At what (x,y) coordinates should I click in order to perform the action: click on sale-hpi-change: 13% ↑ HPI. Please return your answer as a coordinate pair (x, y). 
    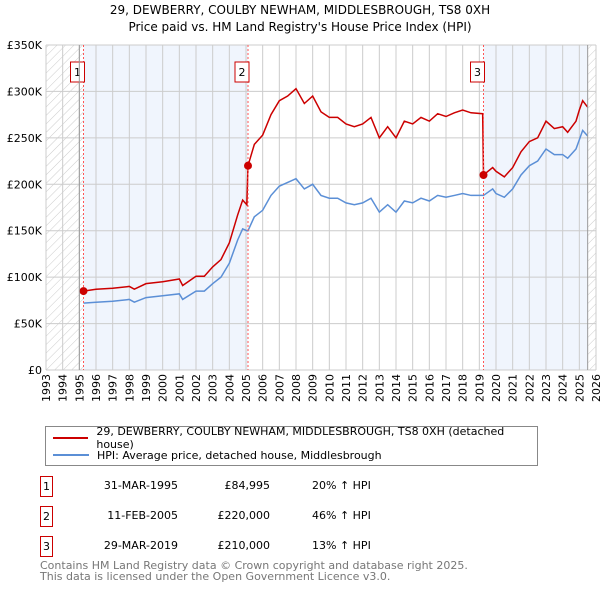
    Looking at the image, I should click on (341, 545).